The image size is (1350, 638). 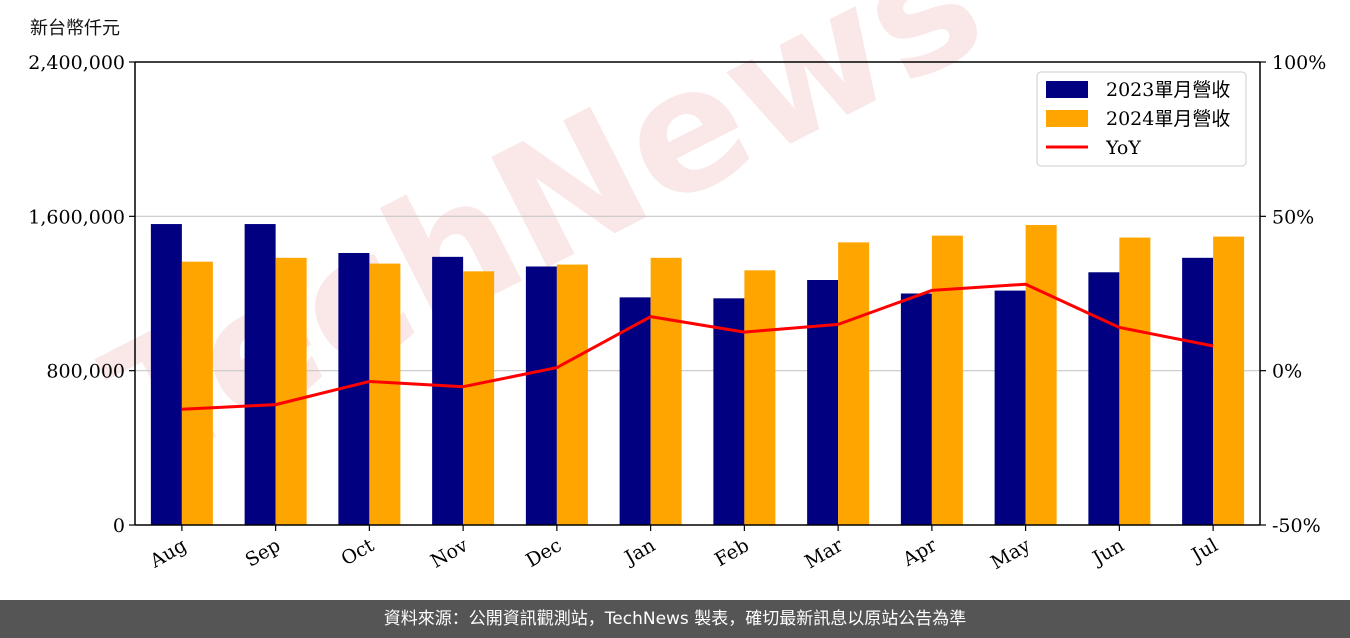 I want to click on x-tick-label: Aug, so click(x=167, y=553).